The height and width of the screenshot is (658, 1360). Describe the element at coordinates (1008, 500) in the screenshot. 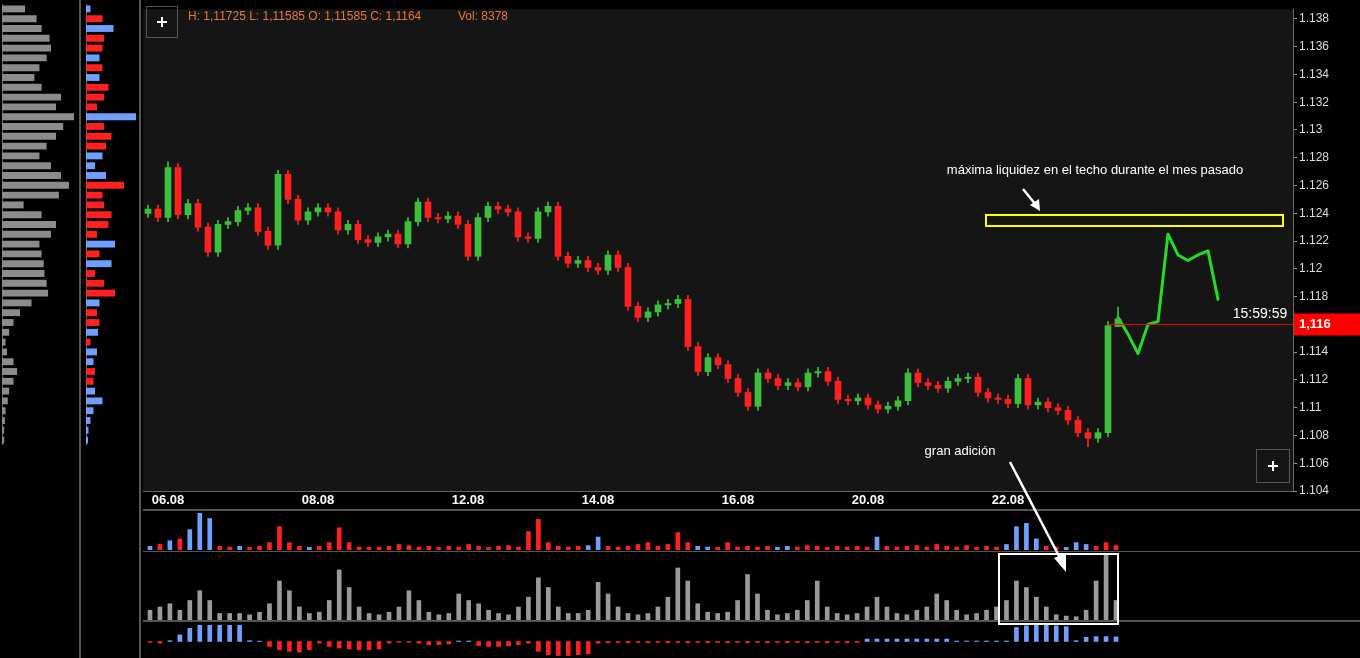

I see `x-tick-label: 22.08` at that location.